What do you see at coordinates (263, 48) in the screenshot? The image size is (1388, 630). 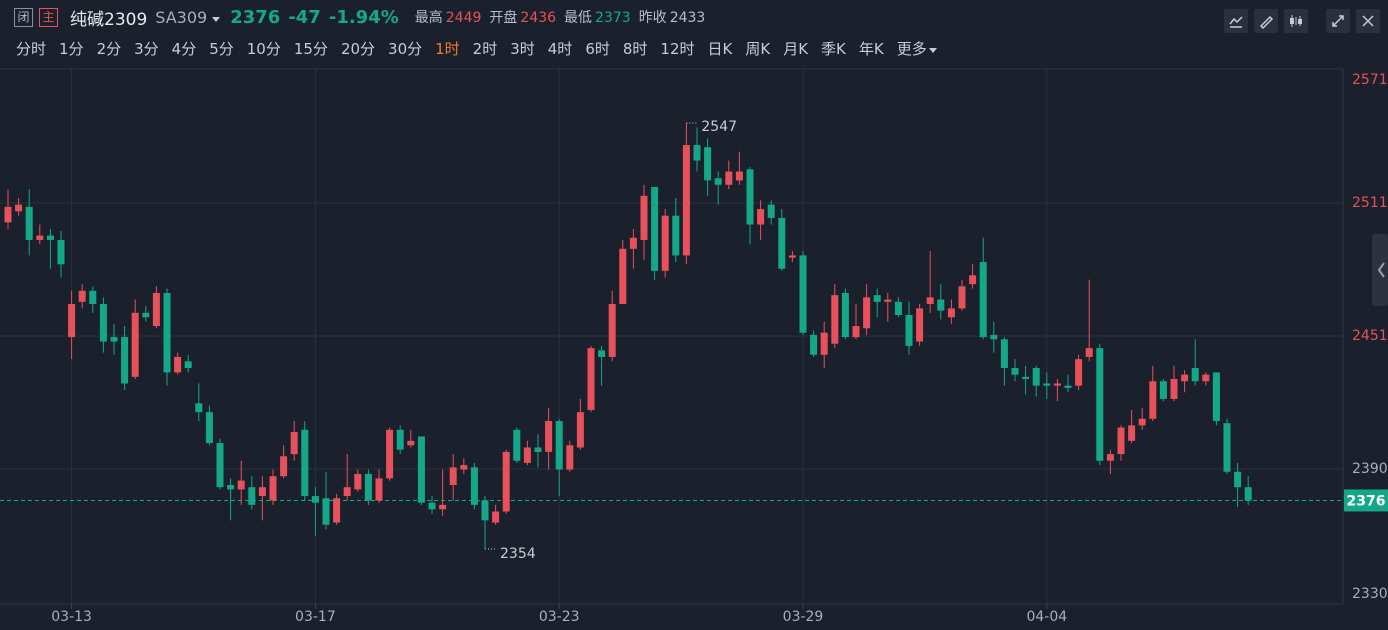 I see `interval-tab: 10分` at bounding box center [263, 48].